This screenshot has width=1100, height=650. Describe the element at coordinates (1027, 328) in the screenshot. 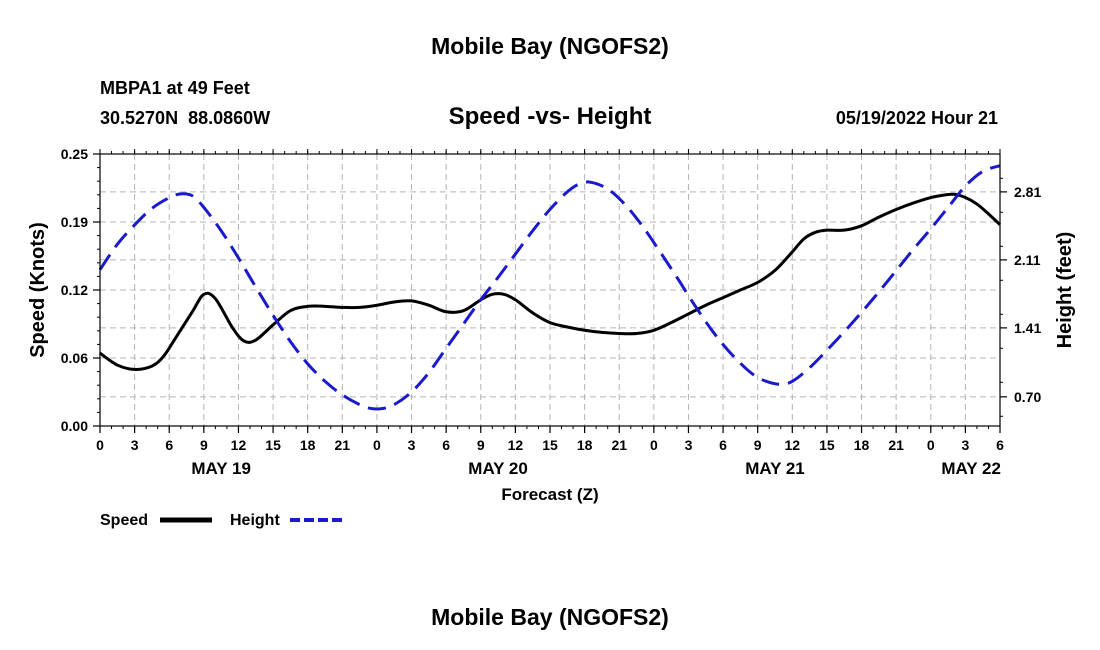

I see `y2-tick-label: 1.41` at that location.